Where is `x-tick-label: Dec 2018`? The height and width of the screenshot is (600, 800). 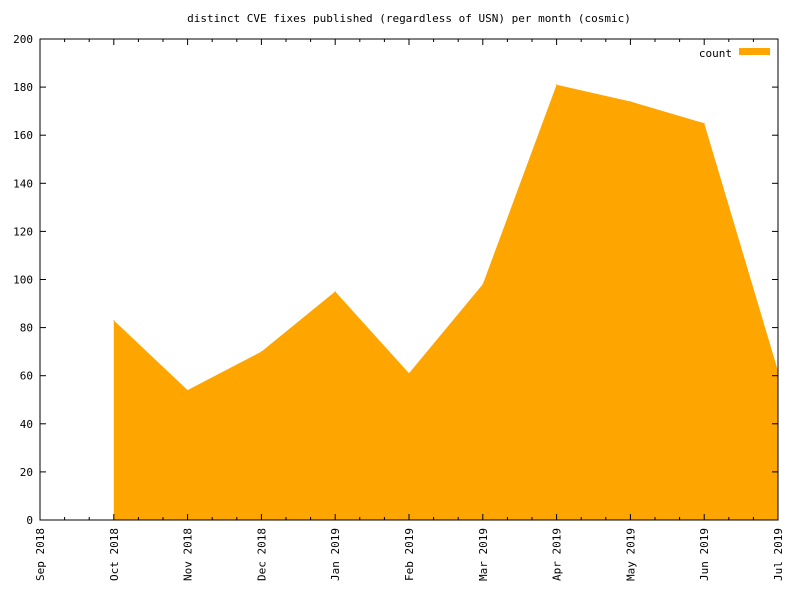 x-tick-label: Dec 2018 is located at coordinates (261, 554).